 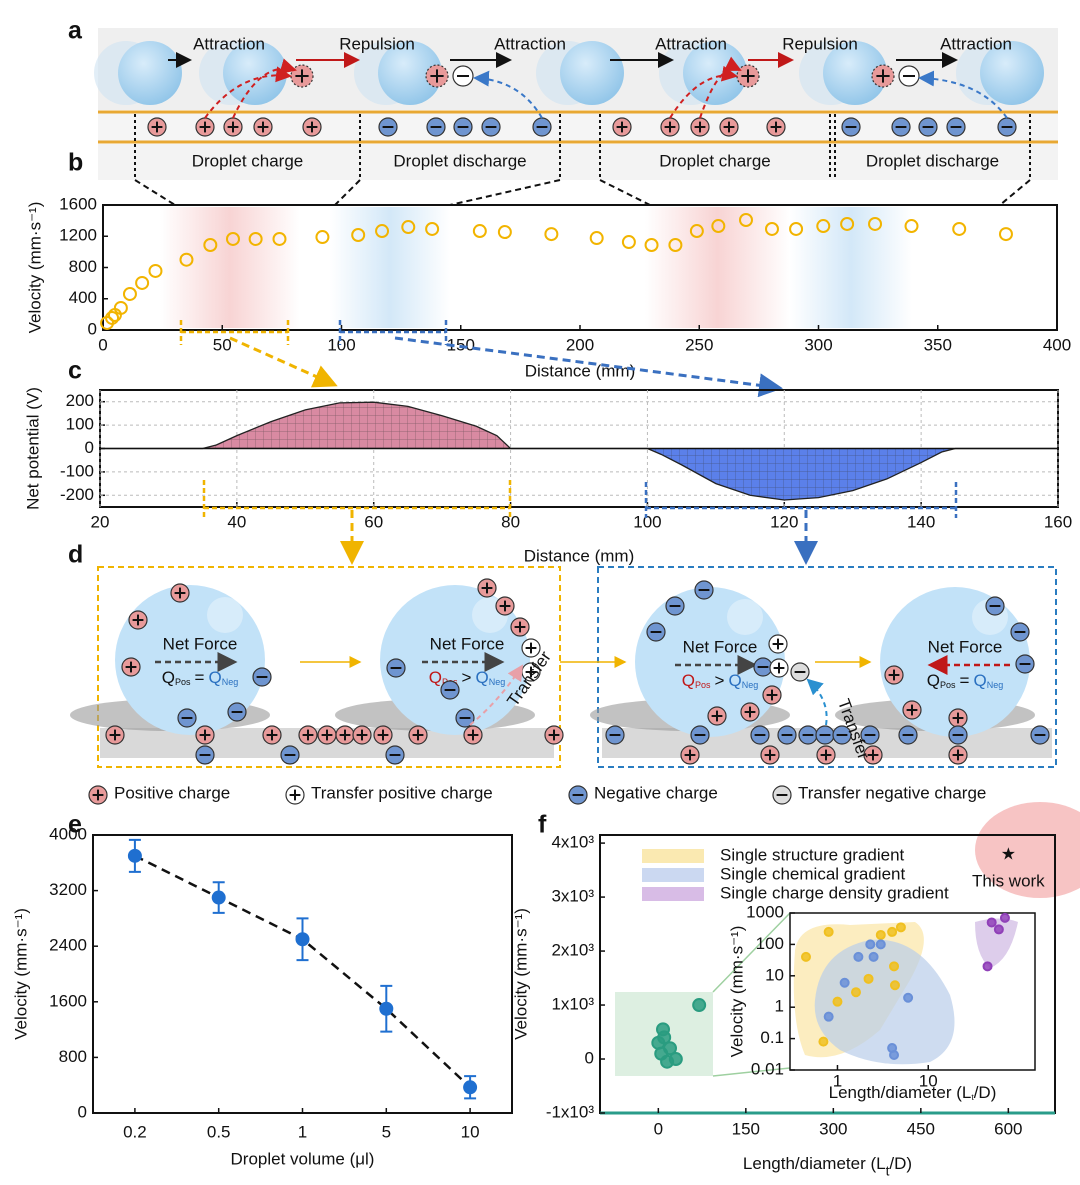 I want to click on y-tick-label: 3x10³, so click(x=572, y=896).